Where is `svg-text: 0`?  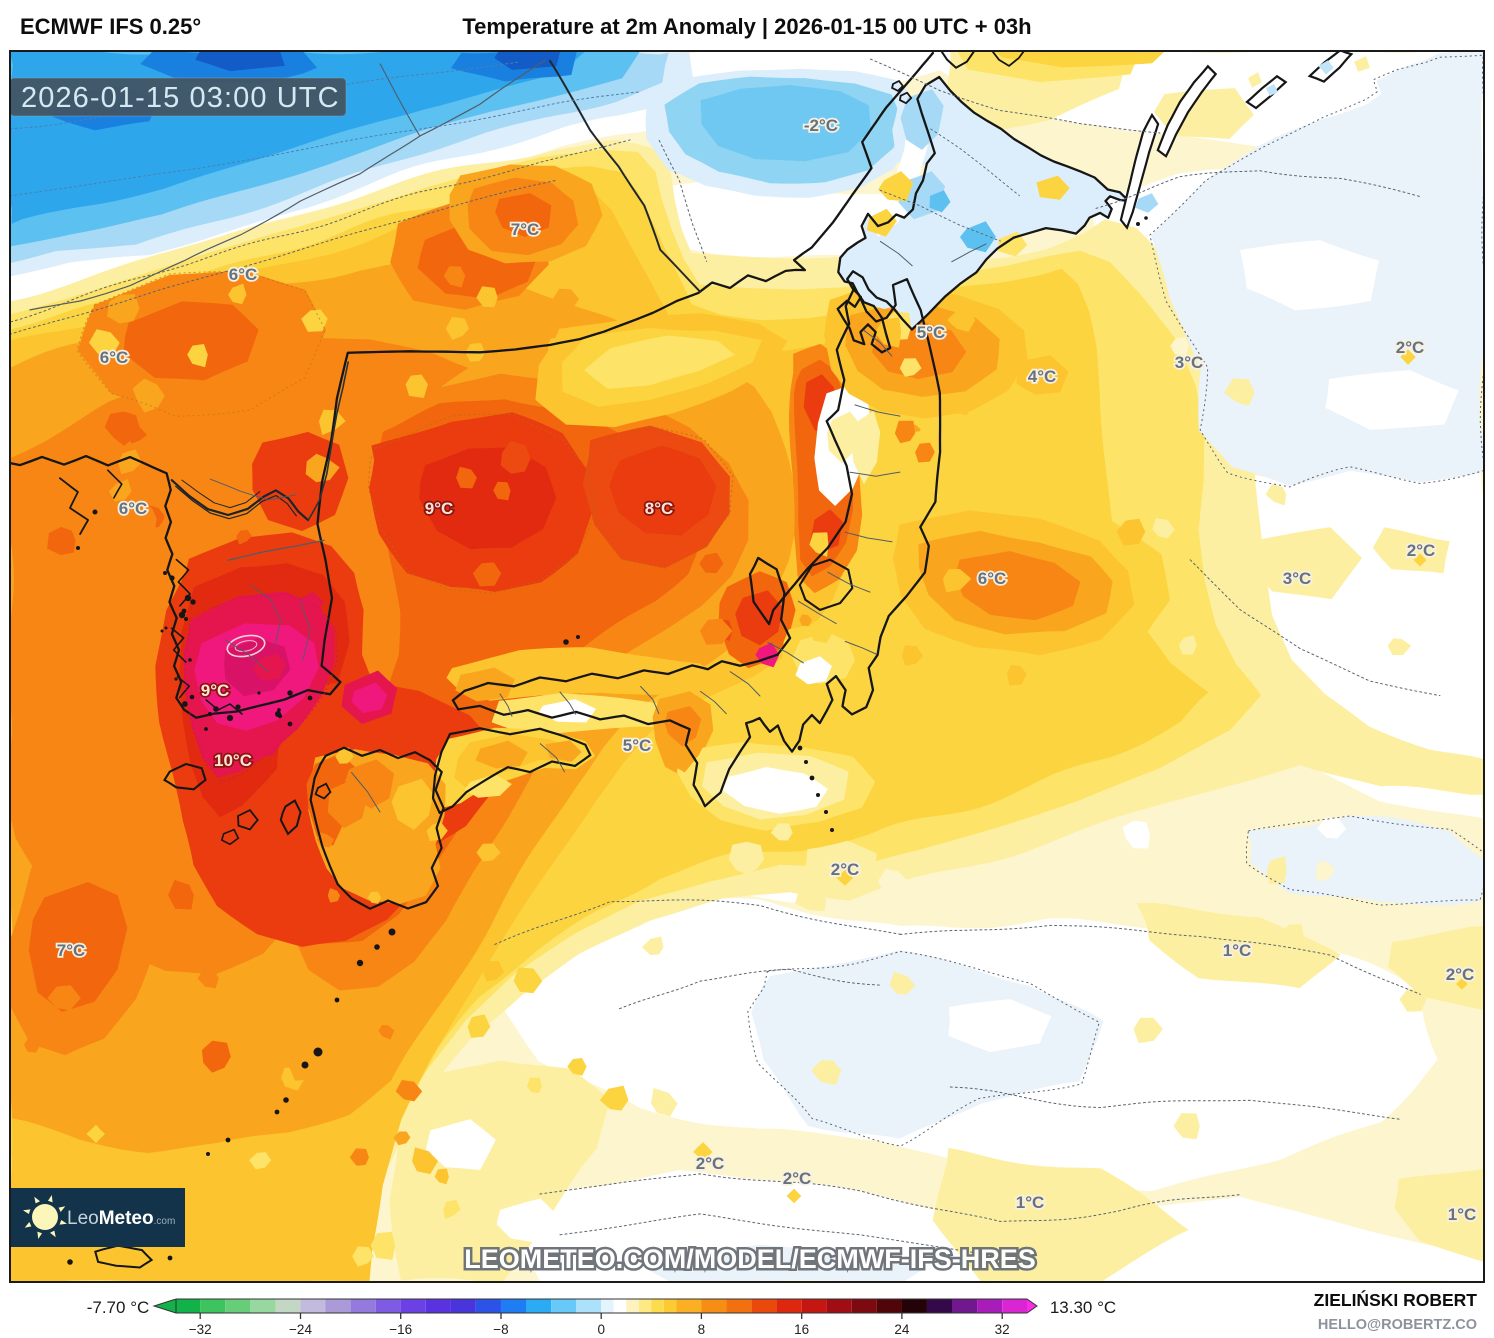 svg-text: 0 is located at coordinates (601, 1329).